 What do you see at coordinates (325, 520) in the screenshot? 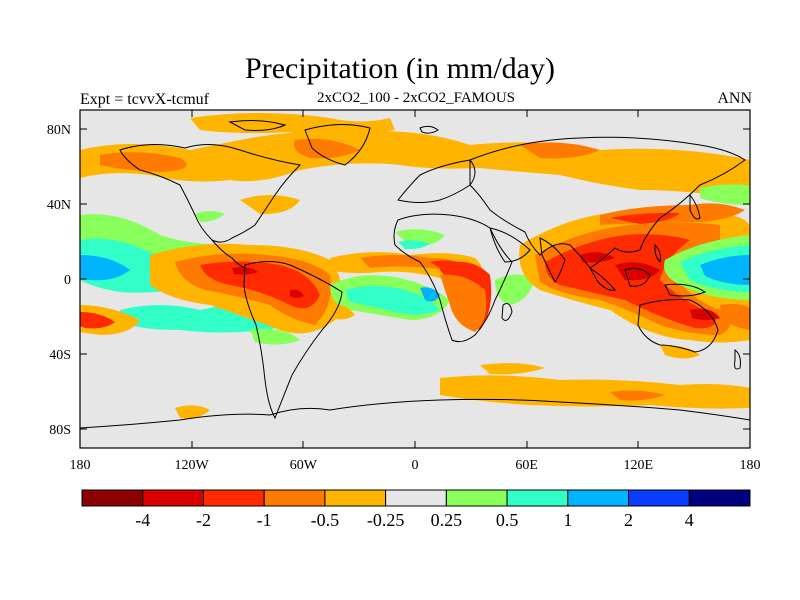
I see `colorbar-level-label: -0.5` at bounding box center [325, 520].